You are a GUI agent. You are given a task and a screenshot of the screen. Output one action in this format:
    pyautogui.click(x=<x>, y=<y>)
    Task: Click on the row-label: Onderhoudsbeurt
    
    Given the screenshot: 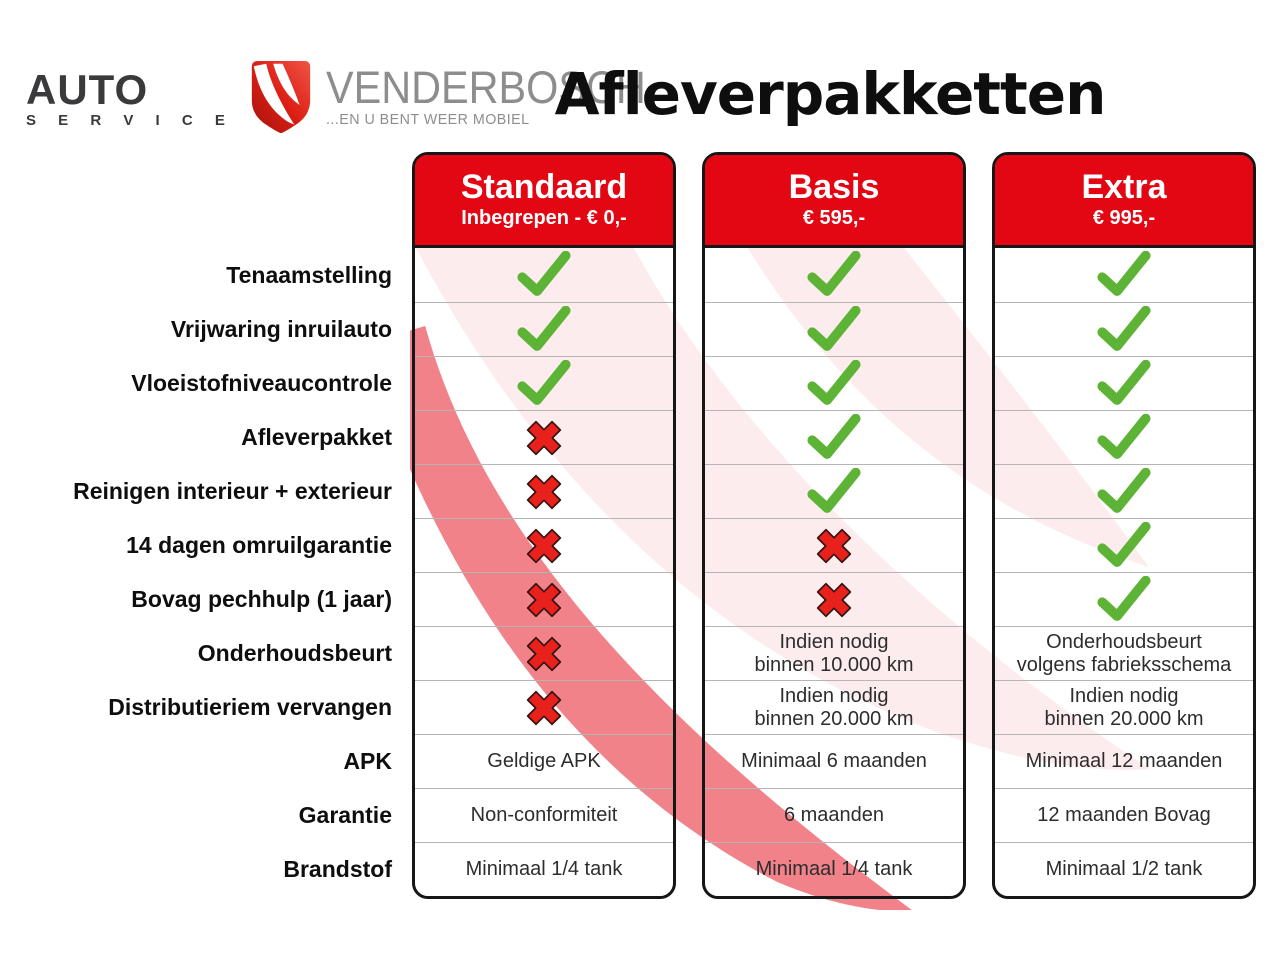 What is the action you would take?
    pyautogui.click(x=294, y=652)
    